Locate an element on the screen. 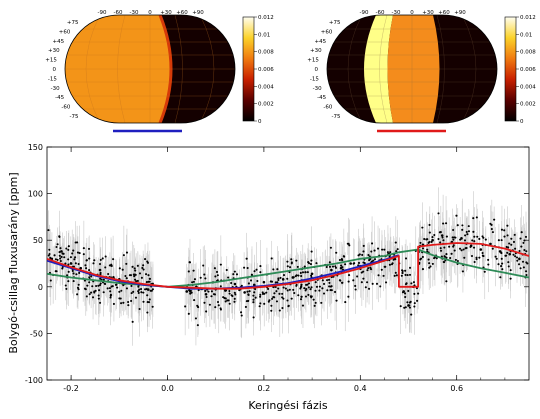 Image resolution: width=540 pixels, height=419 pixels. map-1-colorbar-tick: 0.012 is located at coordinates (266, 18).